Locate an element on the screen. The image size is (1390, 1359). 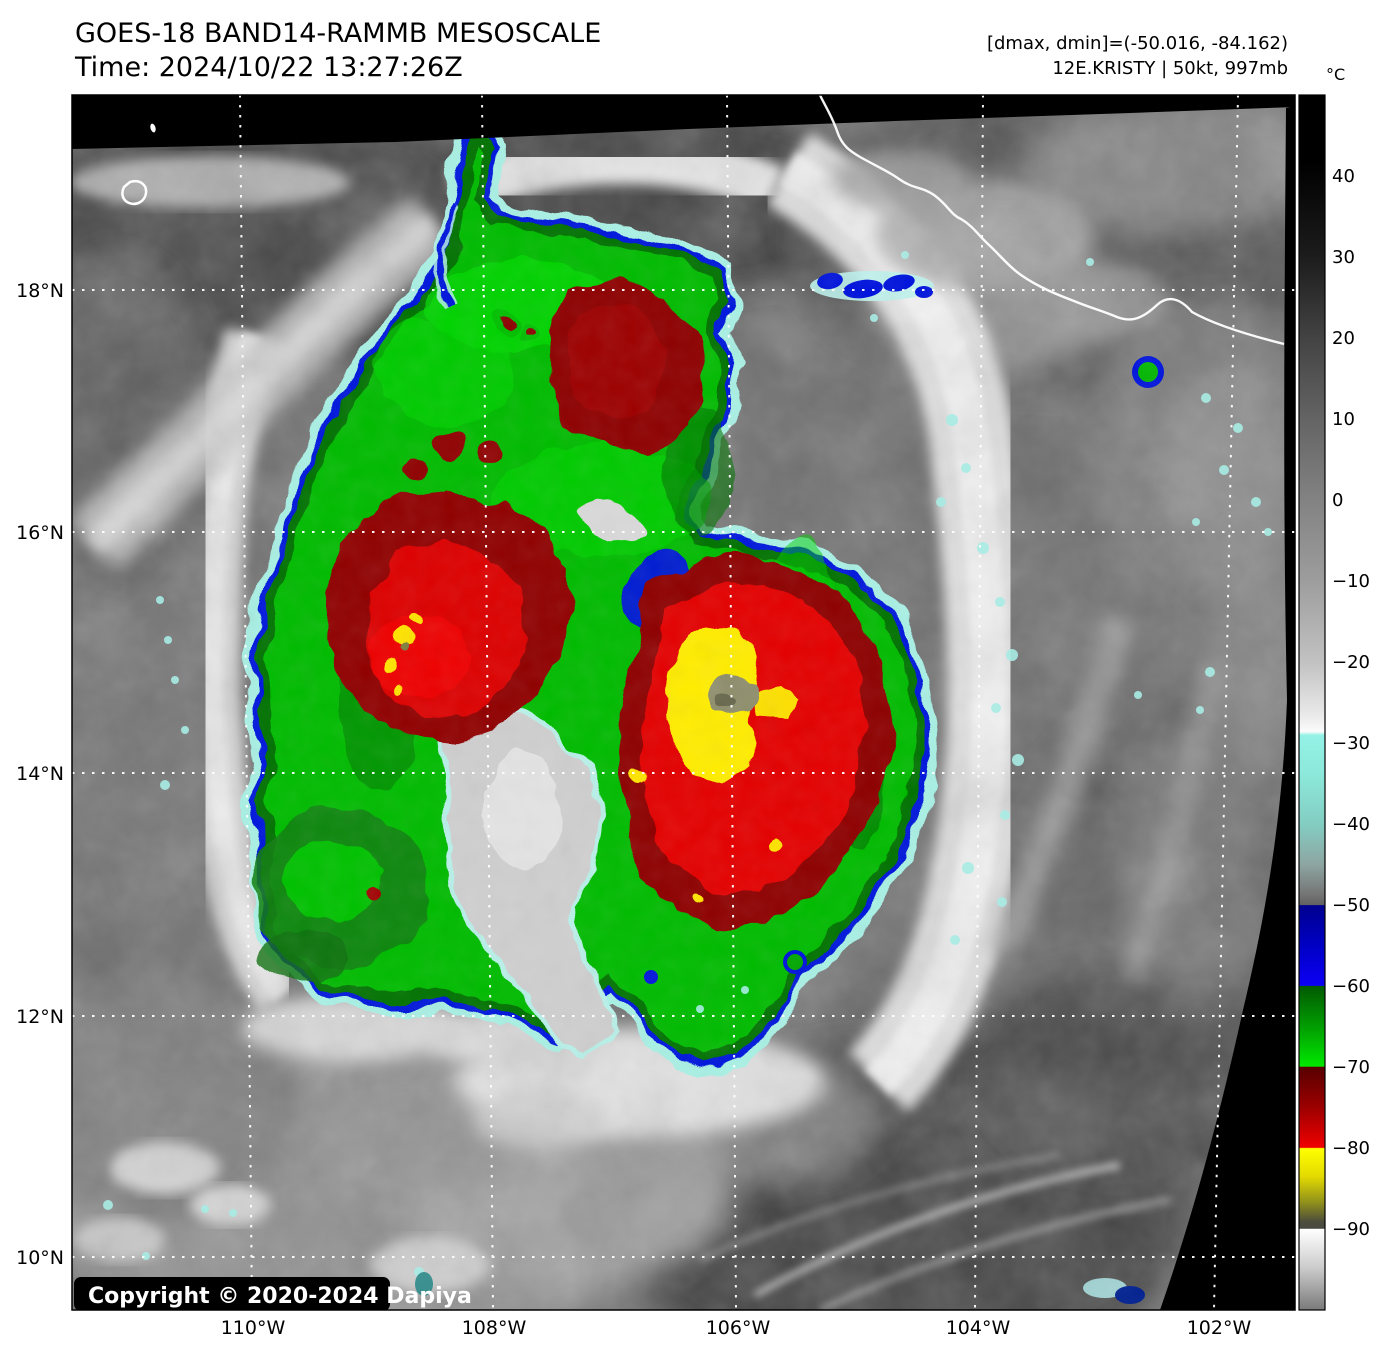
cbar-tick-m60: −60 is located at coordinates (1351, 986).